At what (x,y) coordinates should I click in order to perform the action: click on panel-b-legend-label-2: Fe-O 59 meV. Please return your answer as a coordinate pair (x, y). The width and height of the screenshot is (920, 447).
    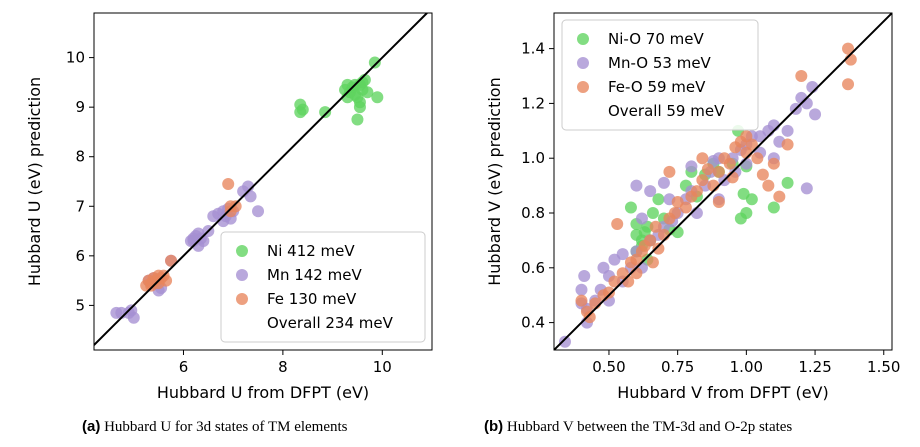
    Looking at the image, I should click on (657, 87).